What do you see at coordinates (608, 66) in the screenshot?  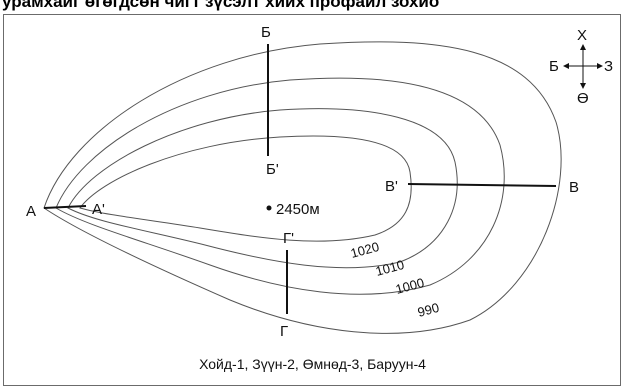 I see `compass-east-label: З` at bounding box center [608, 66].